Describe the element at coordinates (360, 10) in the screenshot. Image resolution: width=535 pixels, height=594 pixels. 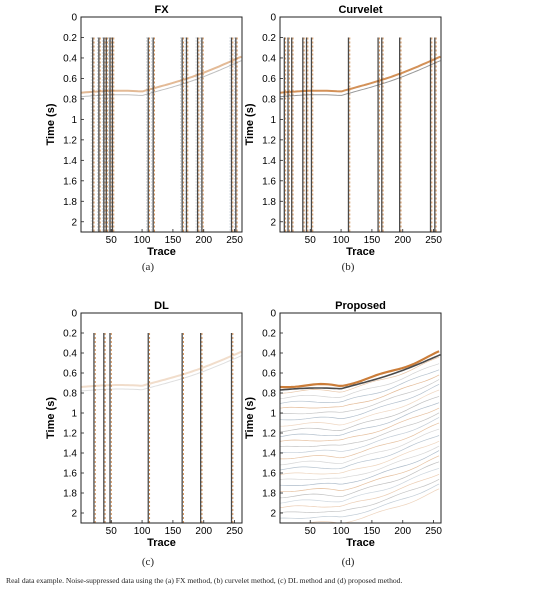
I see `panel-title: Curvelet` at that location.